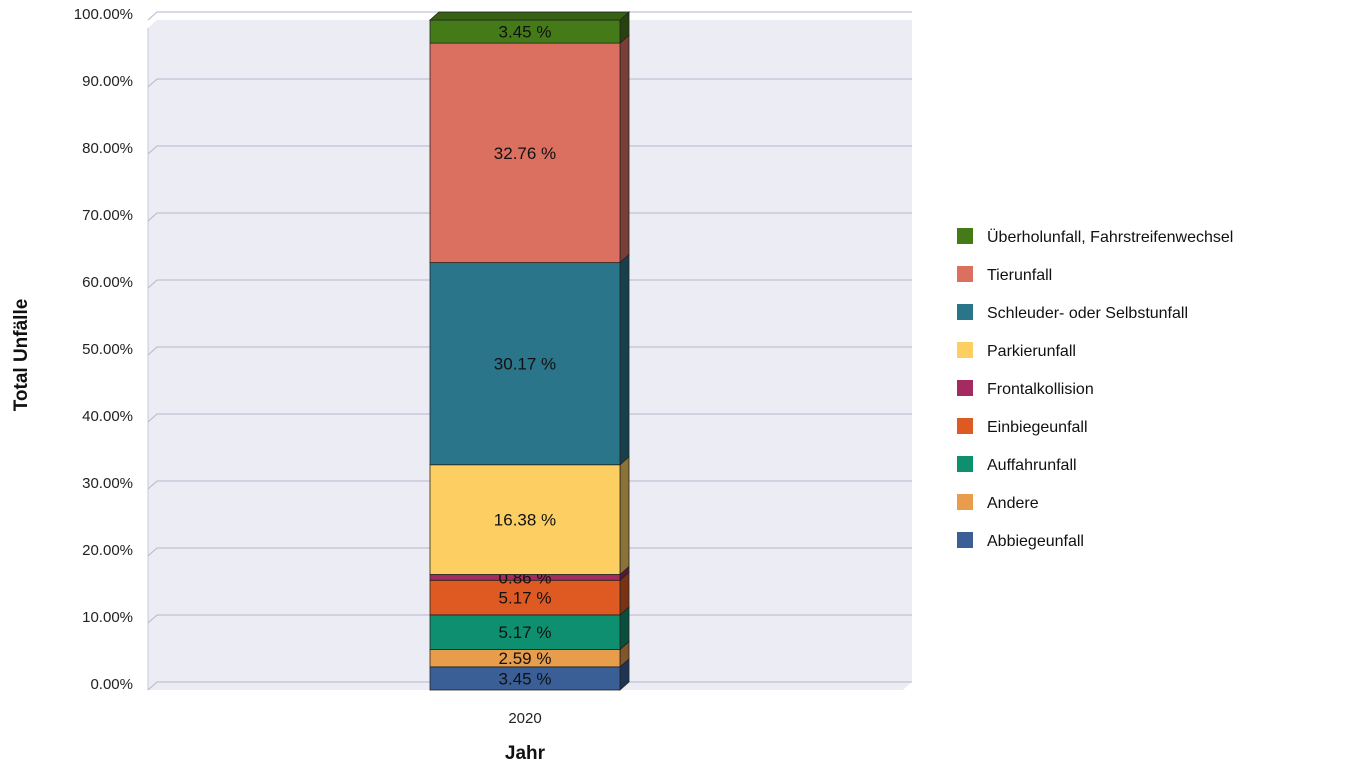 Image resolution: width=1345 pixels, height=773 pixels. Describe the element at coordinates (525, 658) in the screenshot. I see `data-label: 2.59 %` at that location.